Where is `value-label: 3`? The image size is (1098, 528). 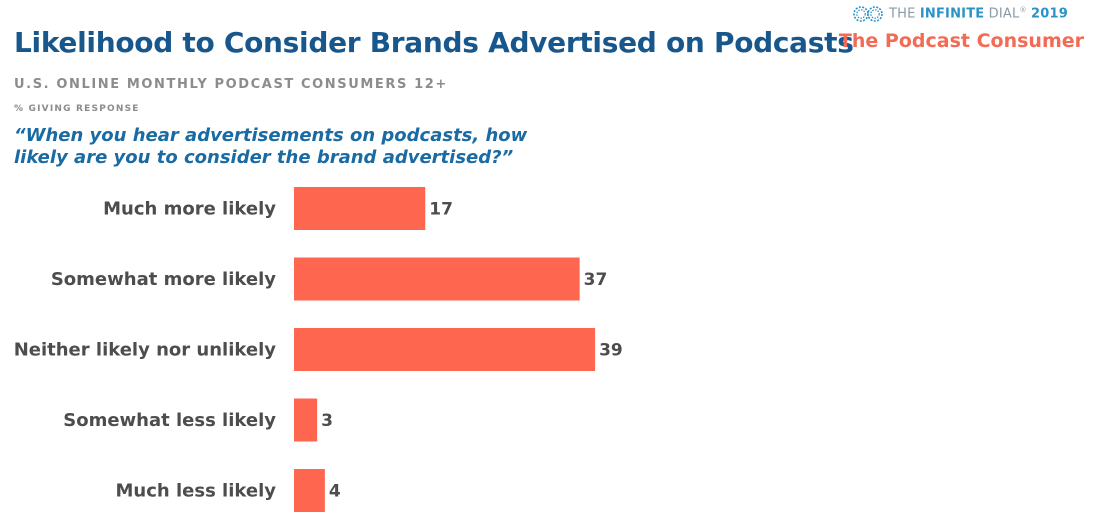 value-label: 3 is located at coordinates (327, 421).